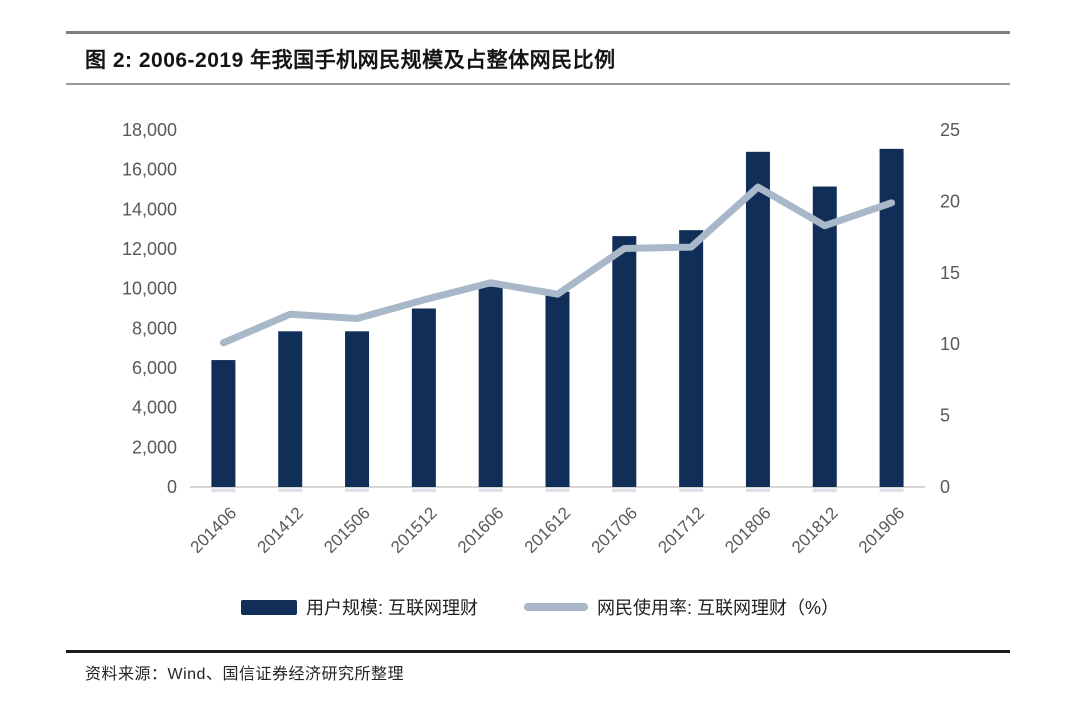 The width and height of the screenshot is (1080, 704). I want to click on x-axis-label: 201812, so click(815, 530).